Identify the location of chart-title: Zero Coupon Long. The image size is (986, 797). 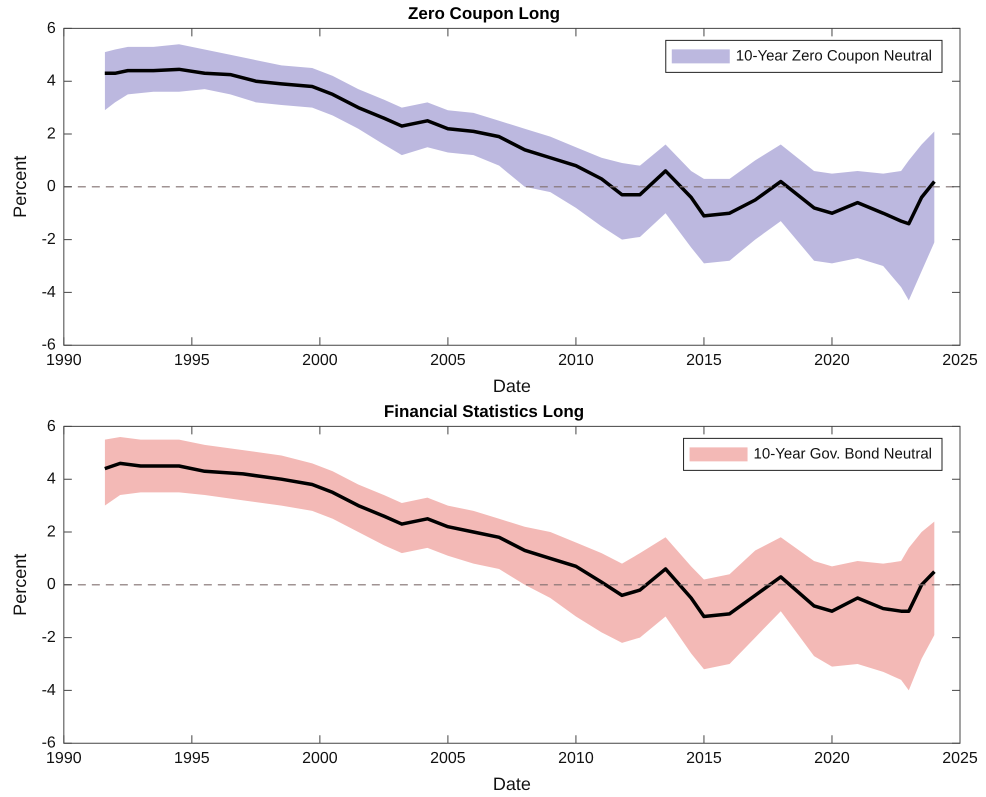
(484, 13).